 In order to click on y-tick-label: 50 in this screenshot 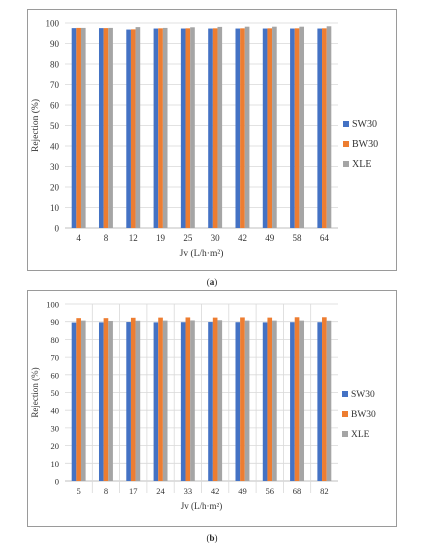, I will do `click(55, 126)`.